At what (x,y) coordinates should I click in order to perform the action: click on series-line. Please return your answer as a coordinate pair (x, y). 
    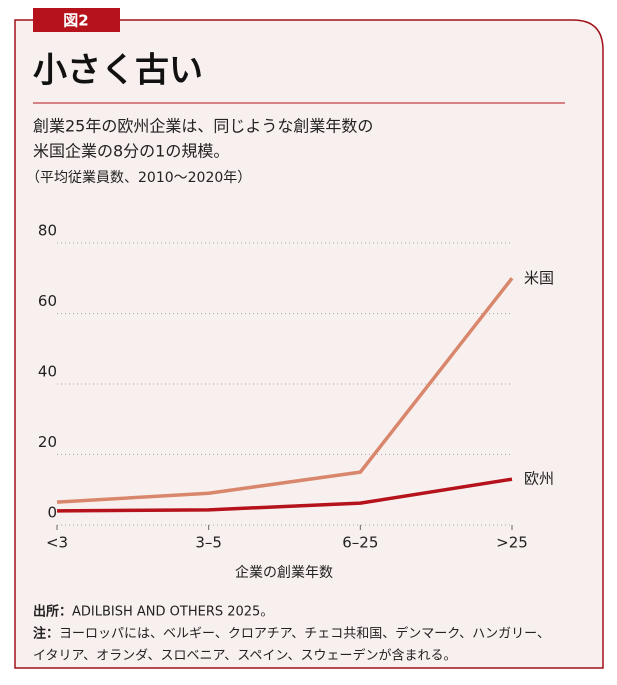
    Looking at the image, I should click on (284, 495).